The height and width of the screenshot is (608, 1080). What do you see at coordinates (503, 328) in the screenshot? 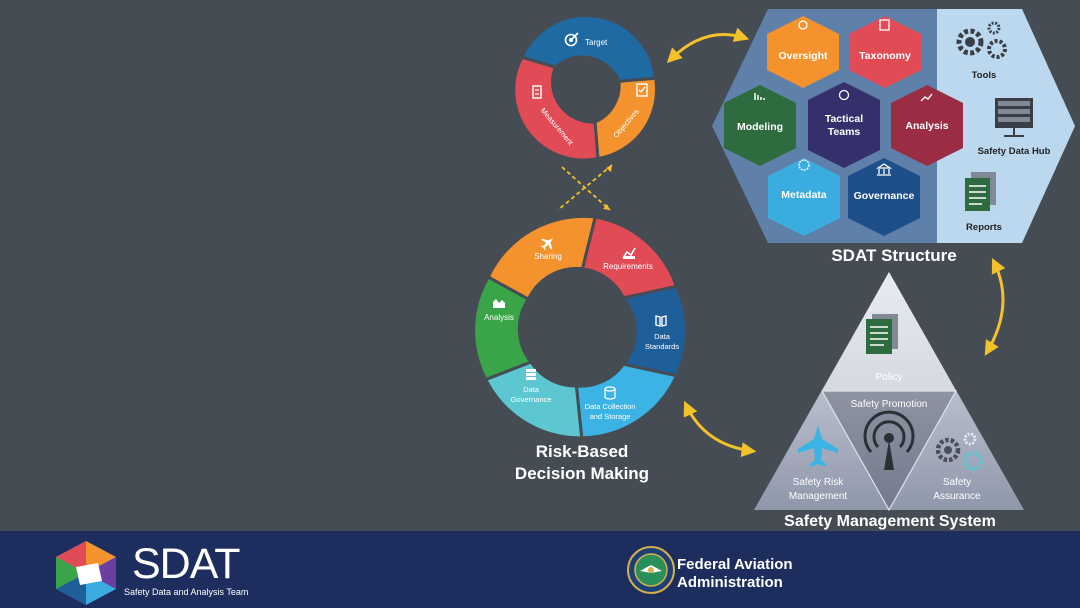
I see `rbdm-analysis-segment` at bounding box center [503, 328].